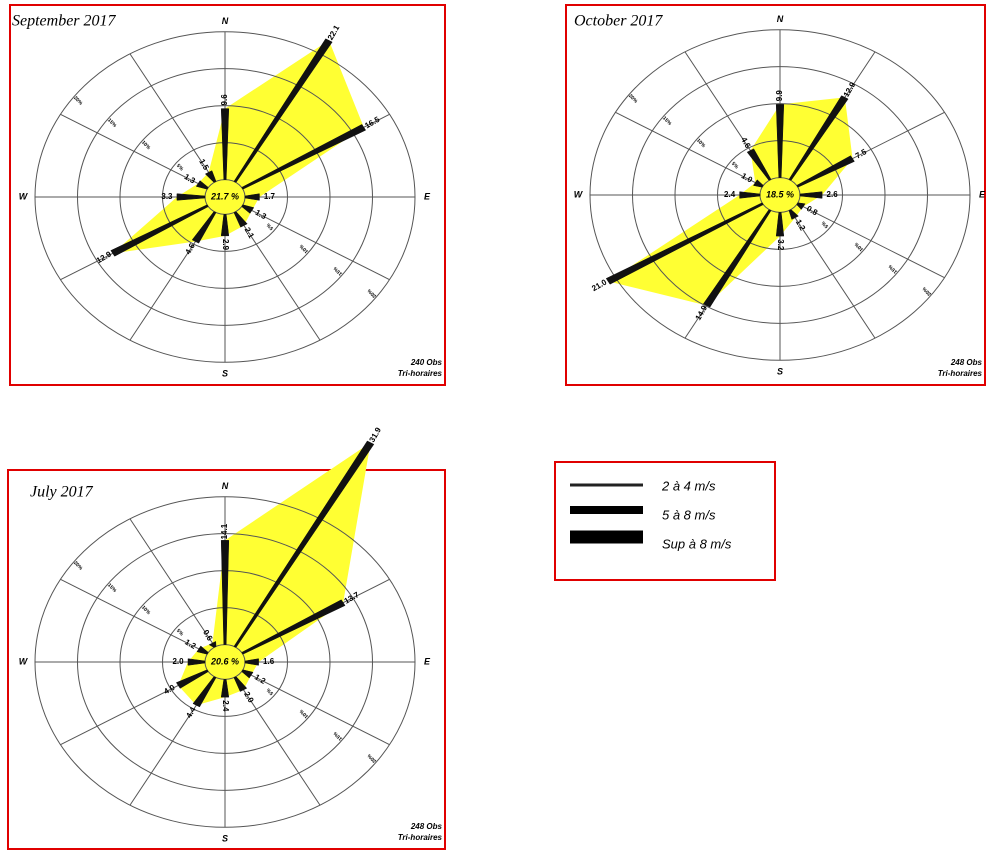 The image size is (986, 850). Describe the element at coordinates (747, 178) in the screenshot. I see `value-label: 1.0` at that location.